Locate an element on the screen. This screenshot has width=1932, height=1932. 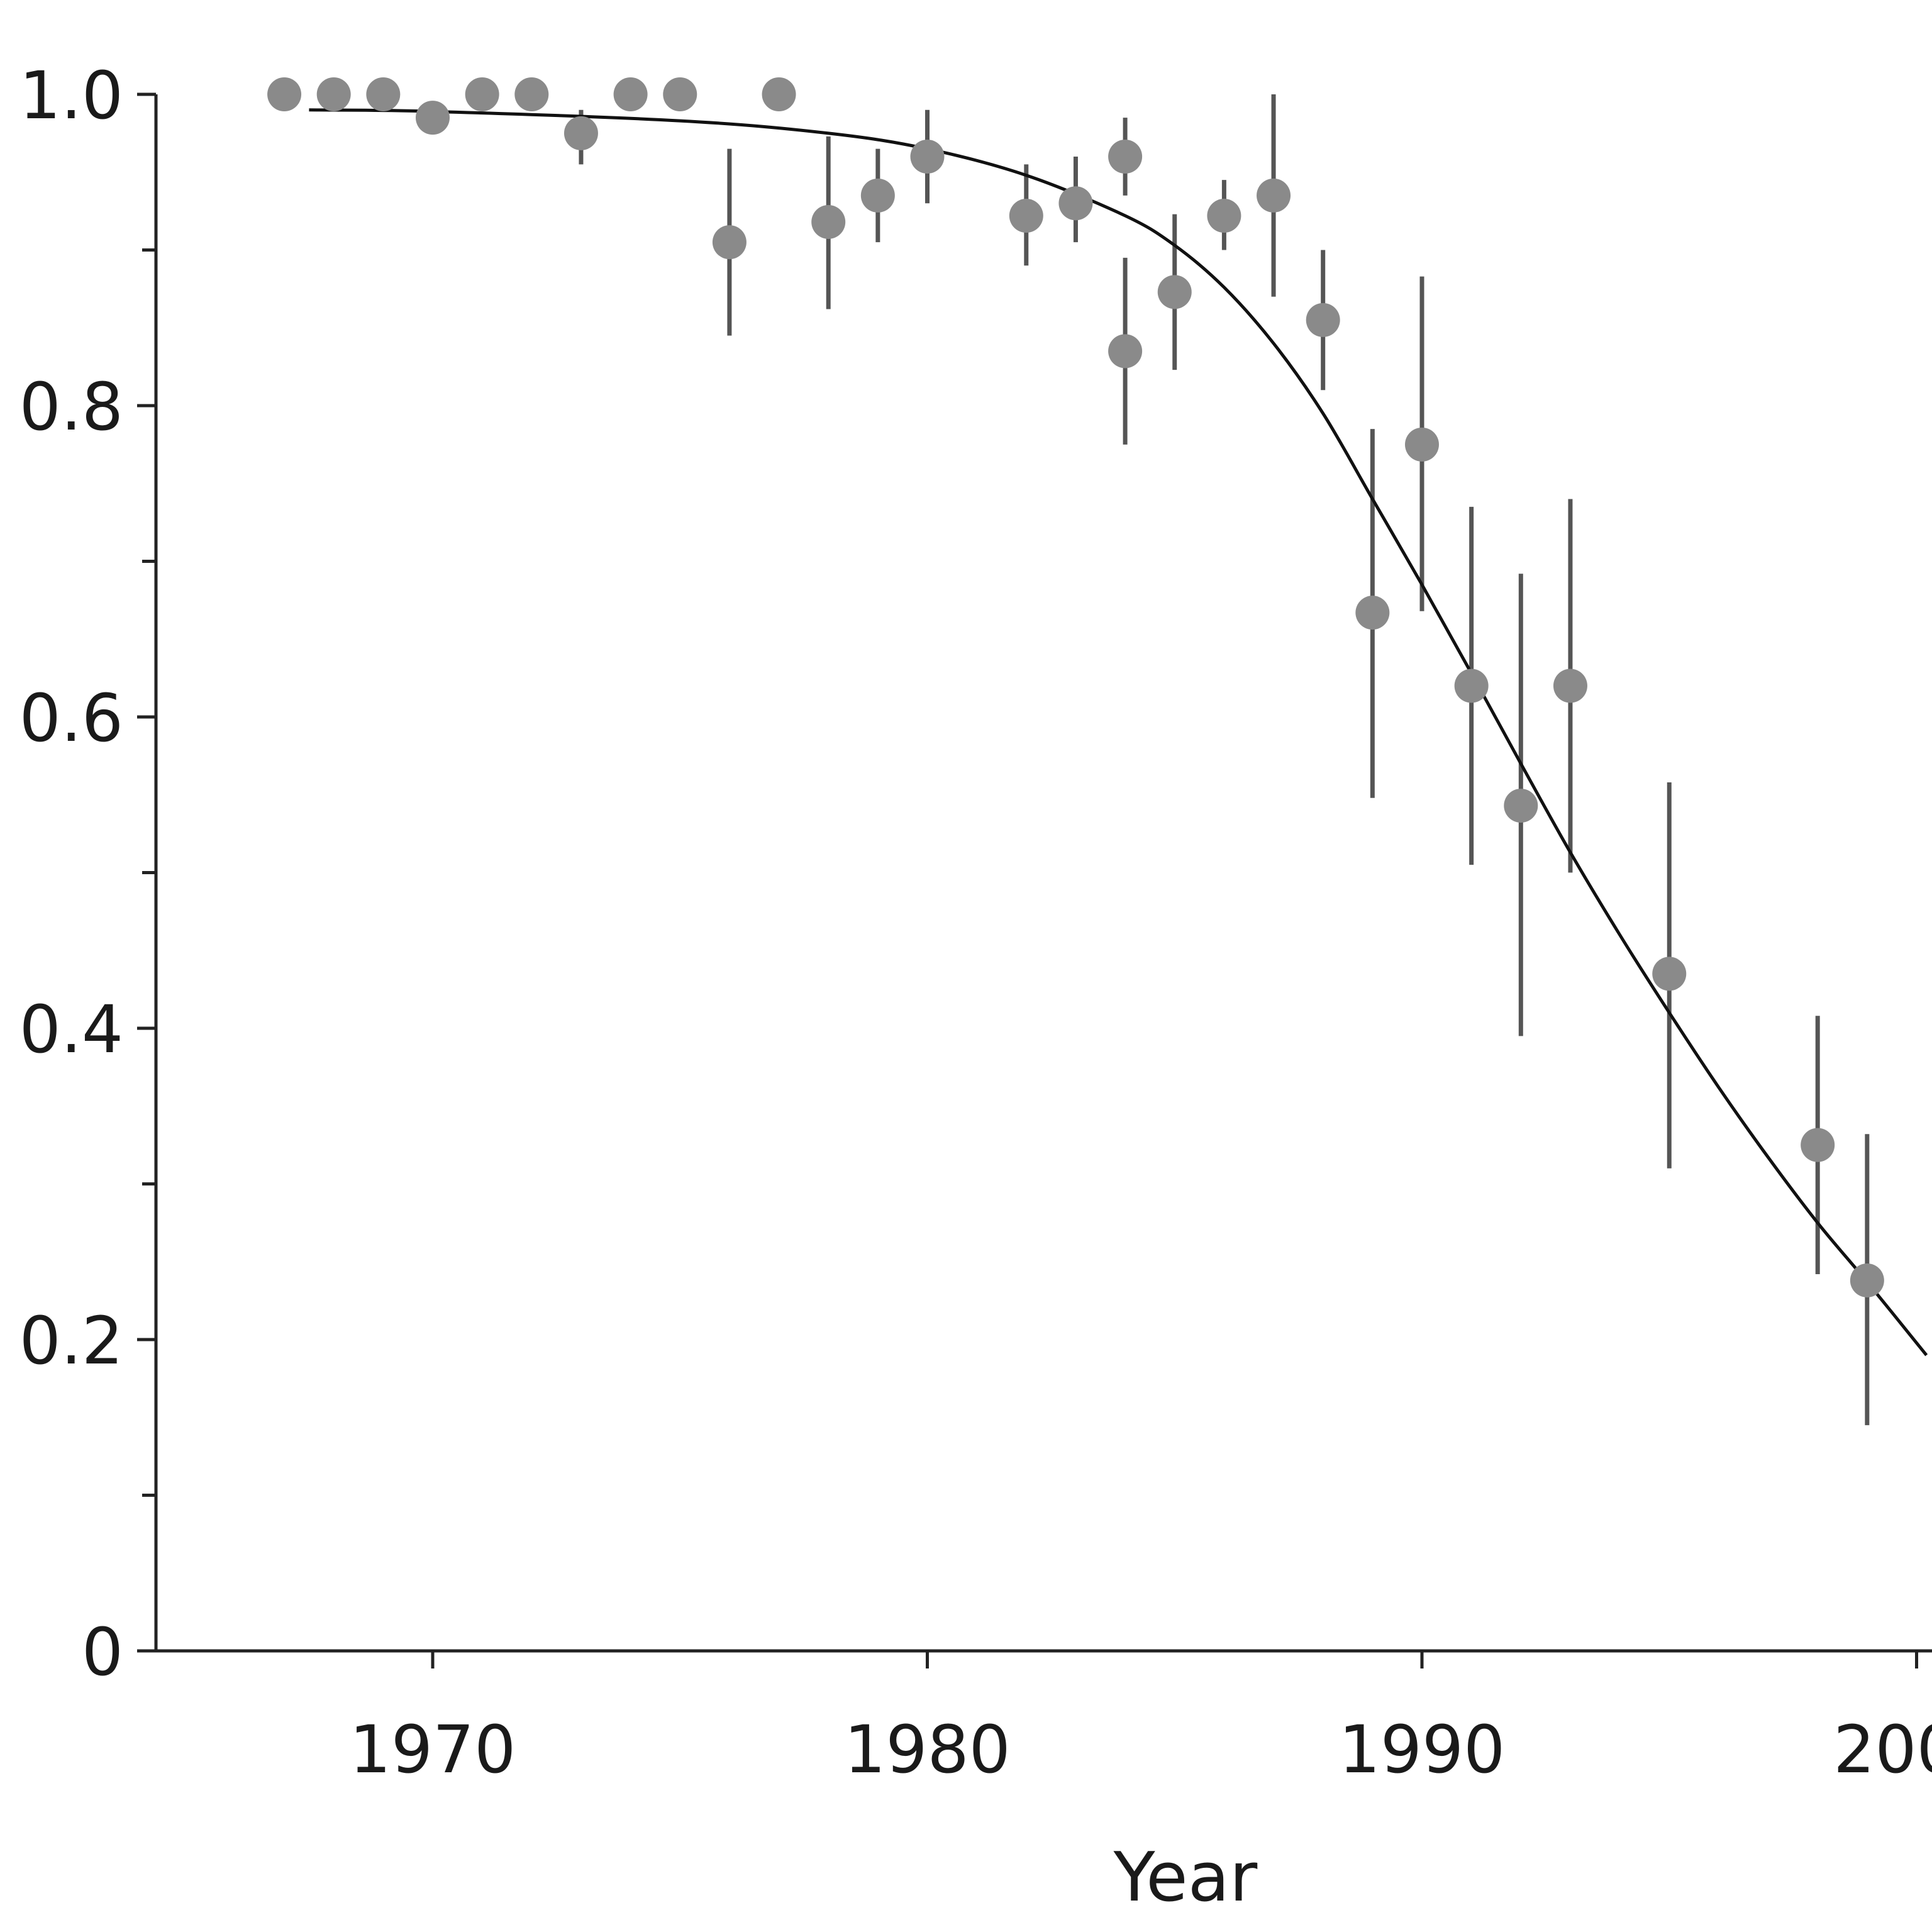
x-tick-label: 1990 is located at coordinates (1422, 1749).